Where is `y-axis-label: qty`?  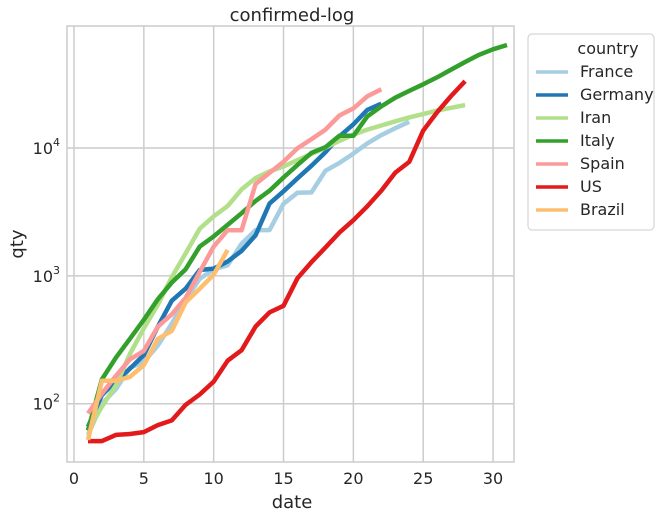 y-axis-label: qty is located at coordinates (17, 243).